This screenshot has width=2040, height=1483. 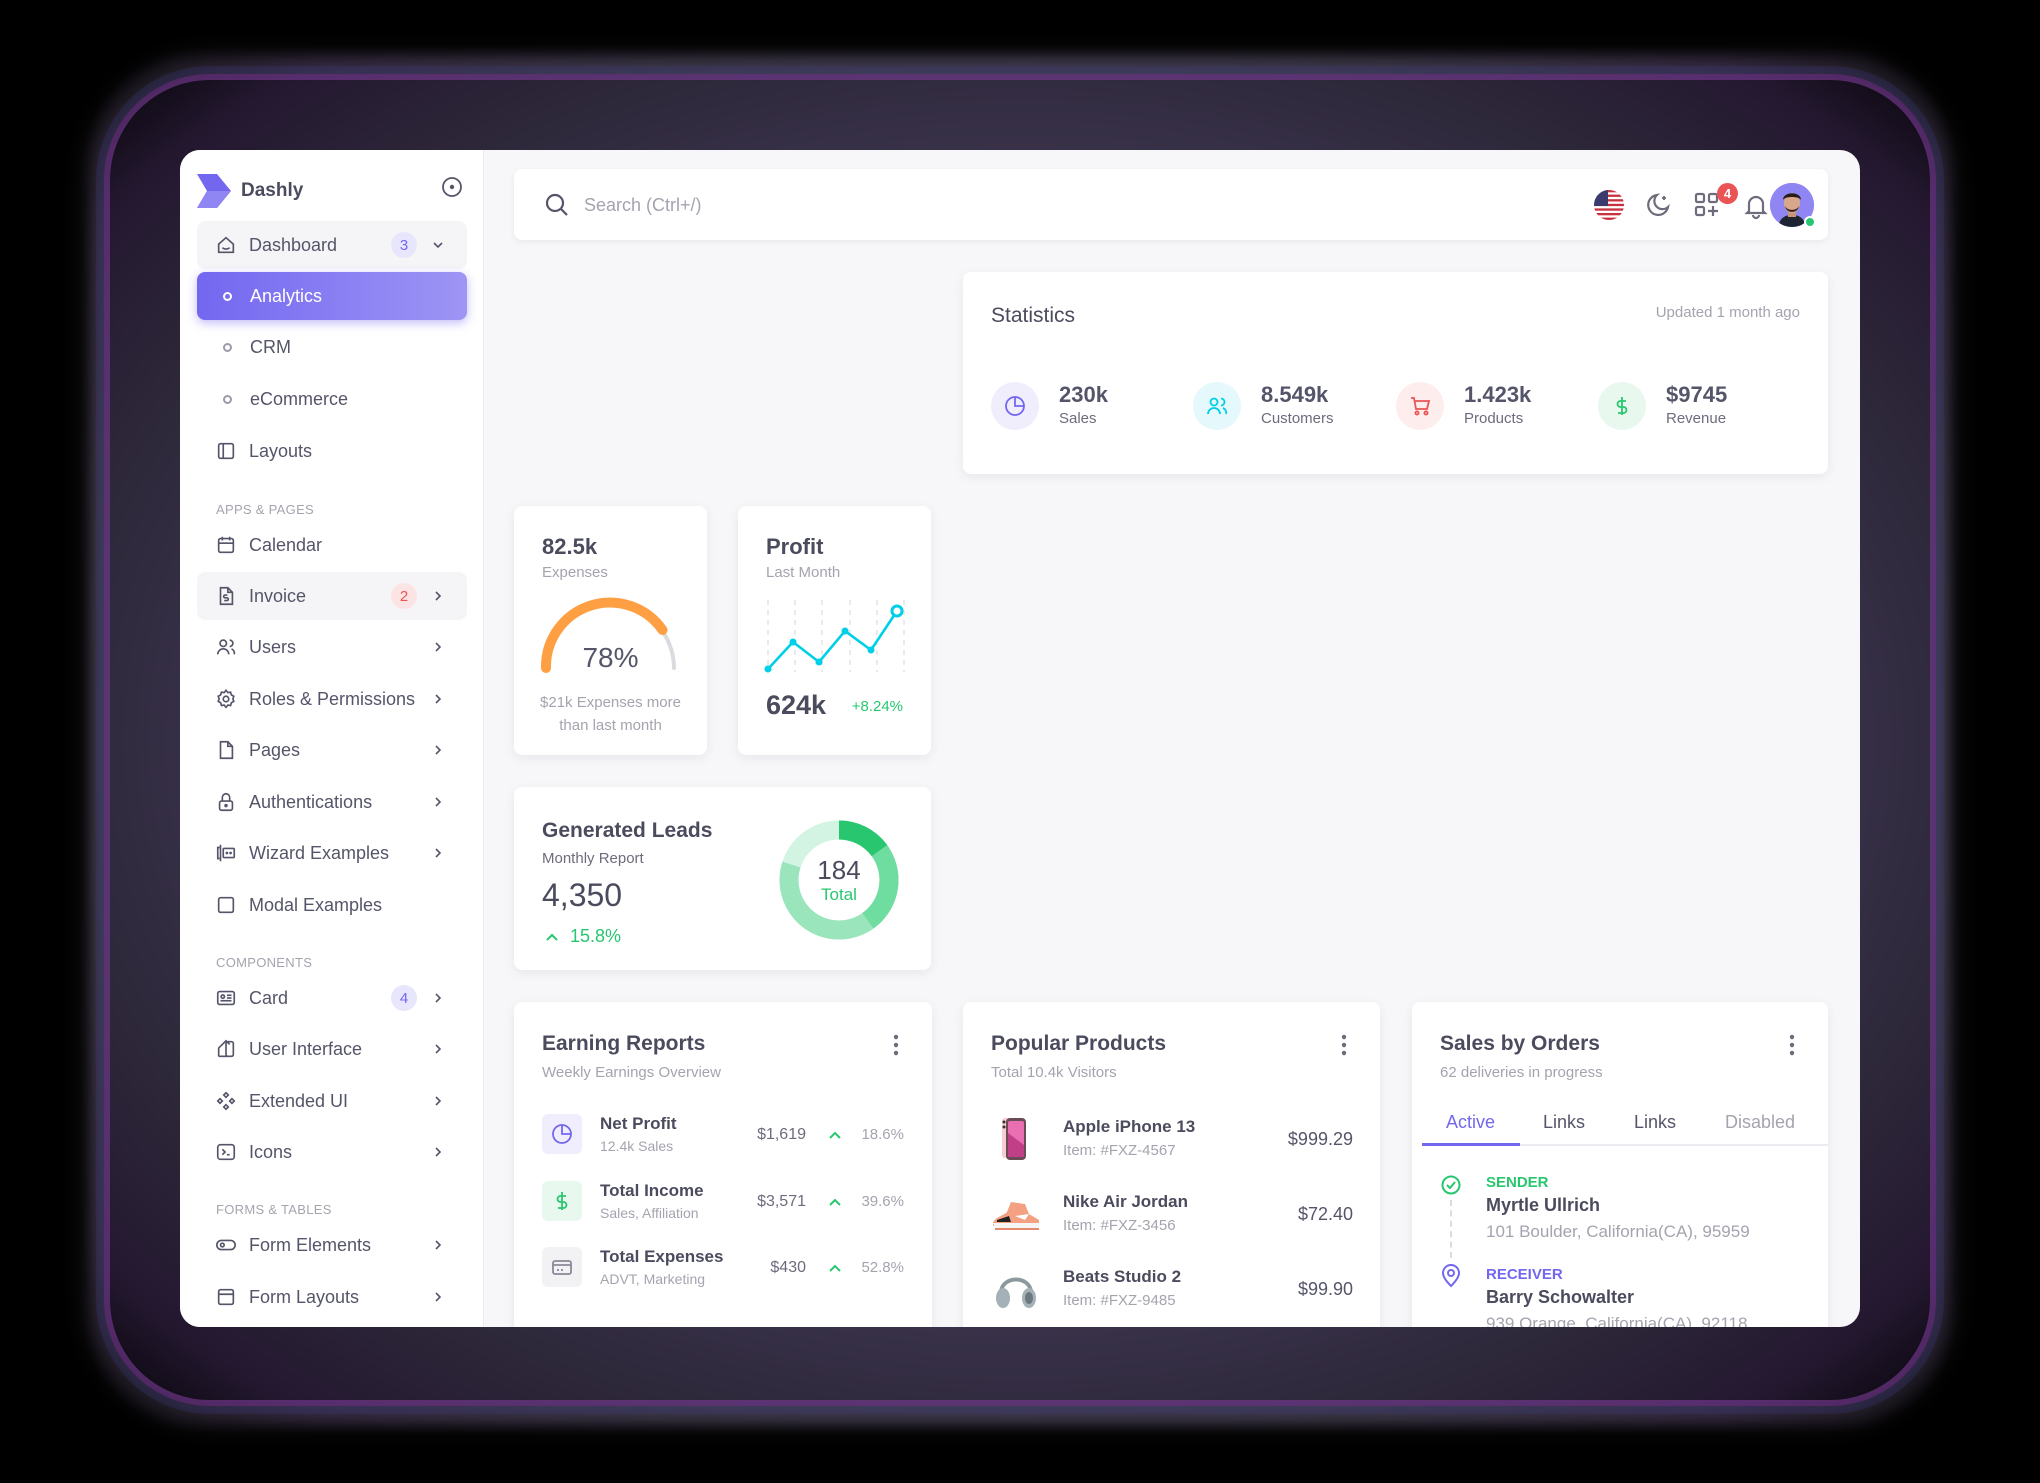 I want to click on calendar-icon, so click(x=226, y=545).